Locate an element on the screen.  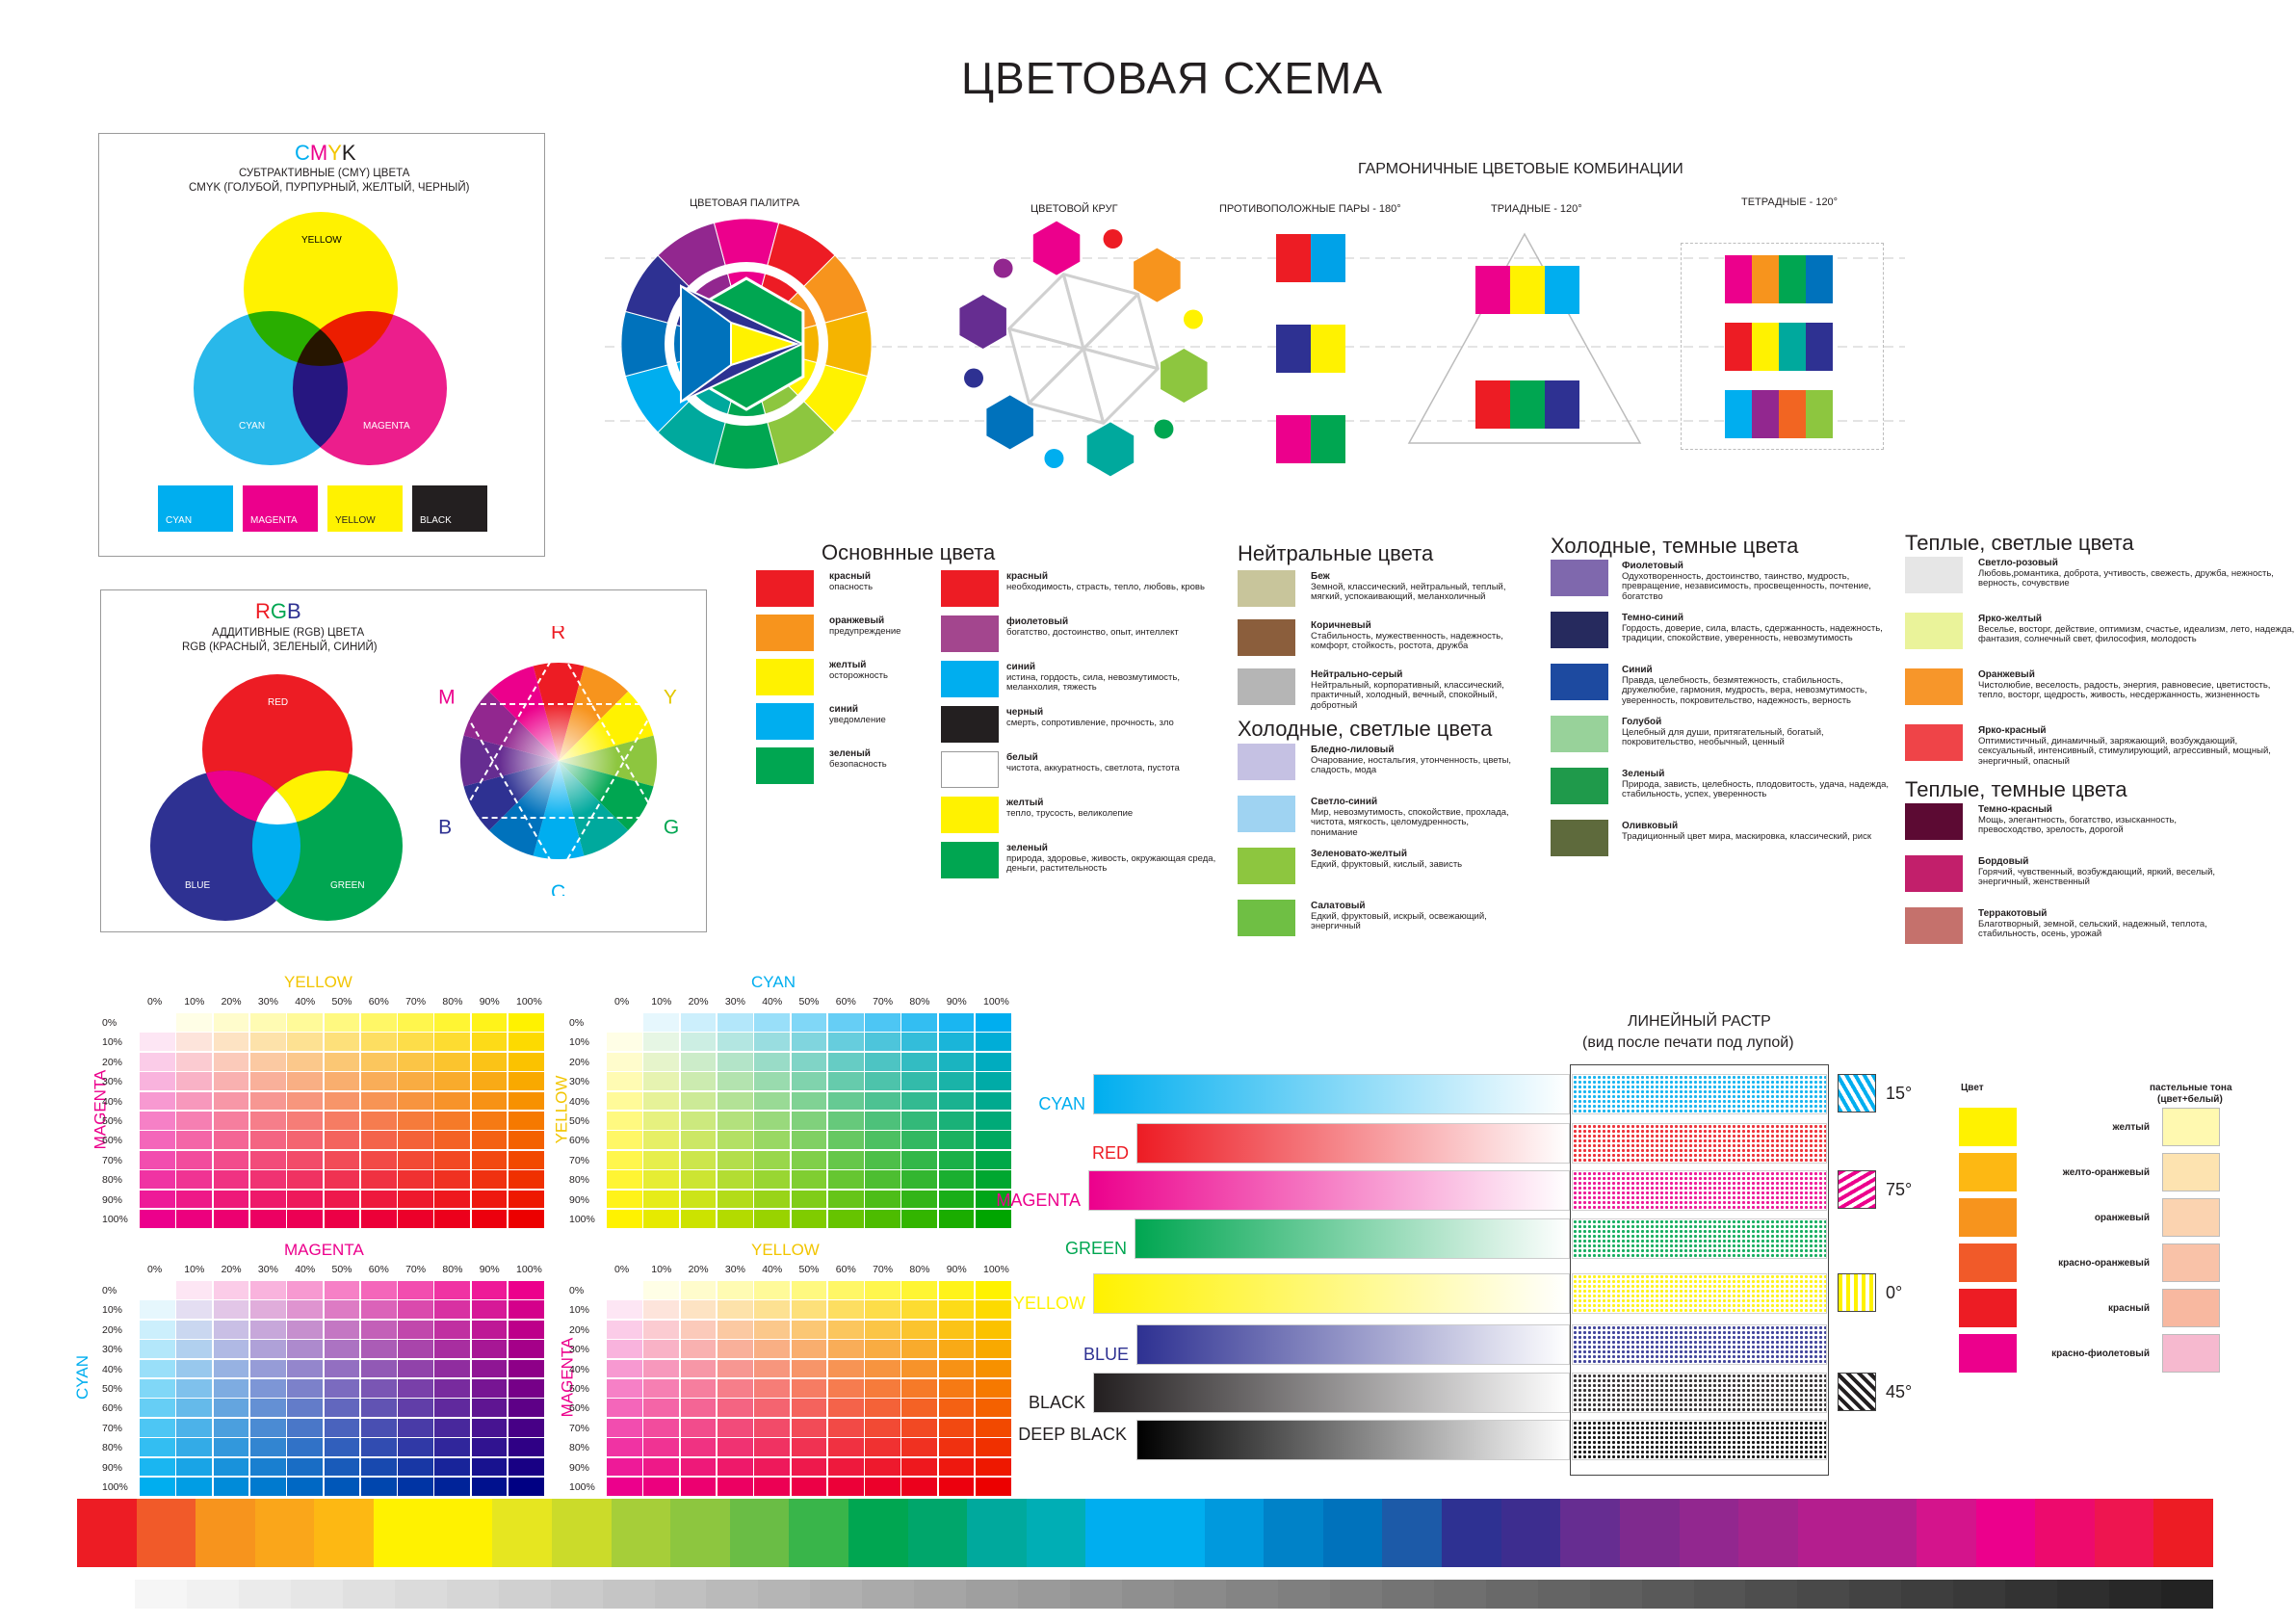
pastel-col2-subtitle: (цвет+белый) is located at coordinates (2190, 1099).